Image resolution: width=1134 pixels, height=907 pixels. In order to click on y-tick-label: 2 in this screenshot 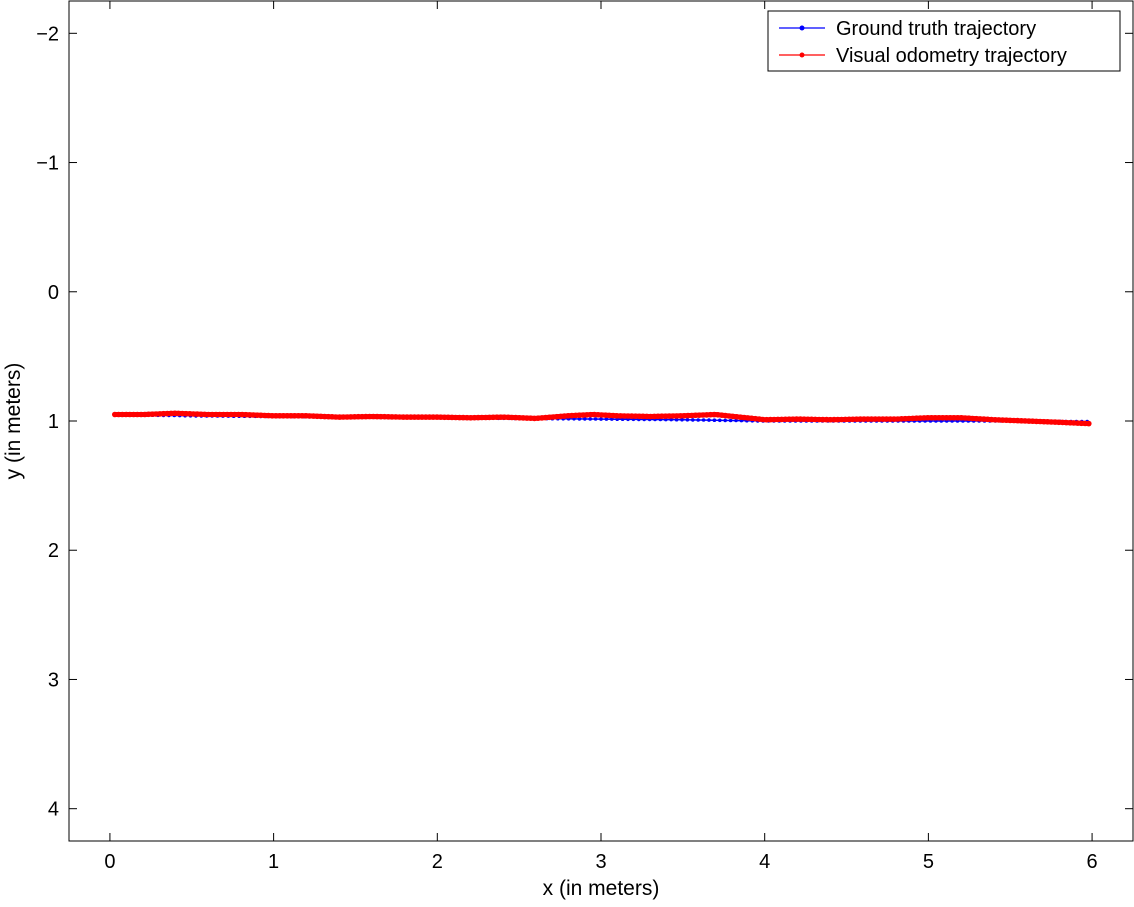, I will do `click(53, 551)`.